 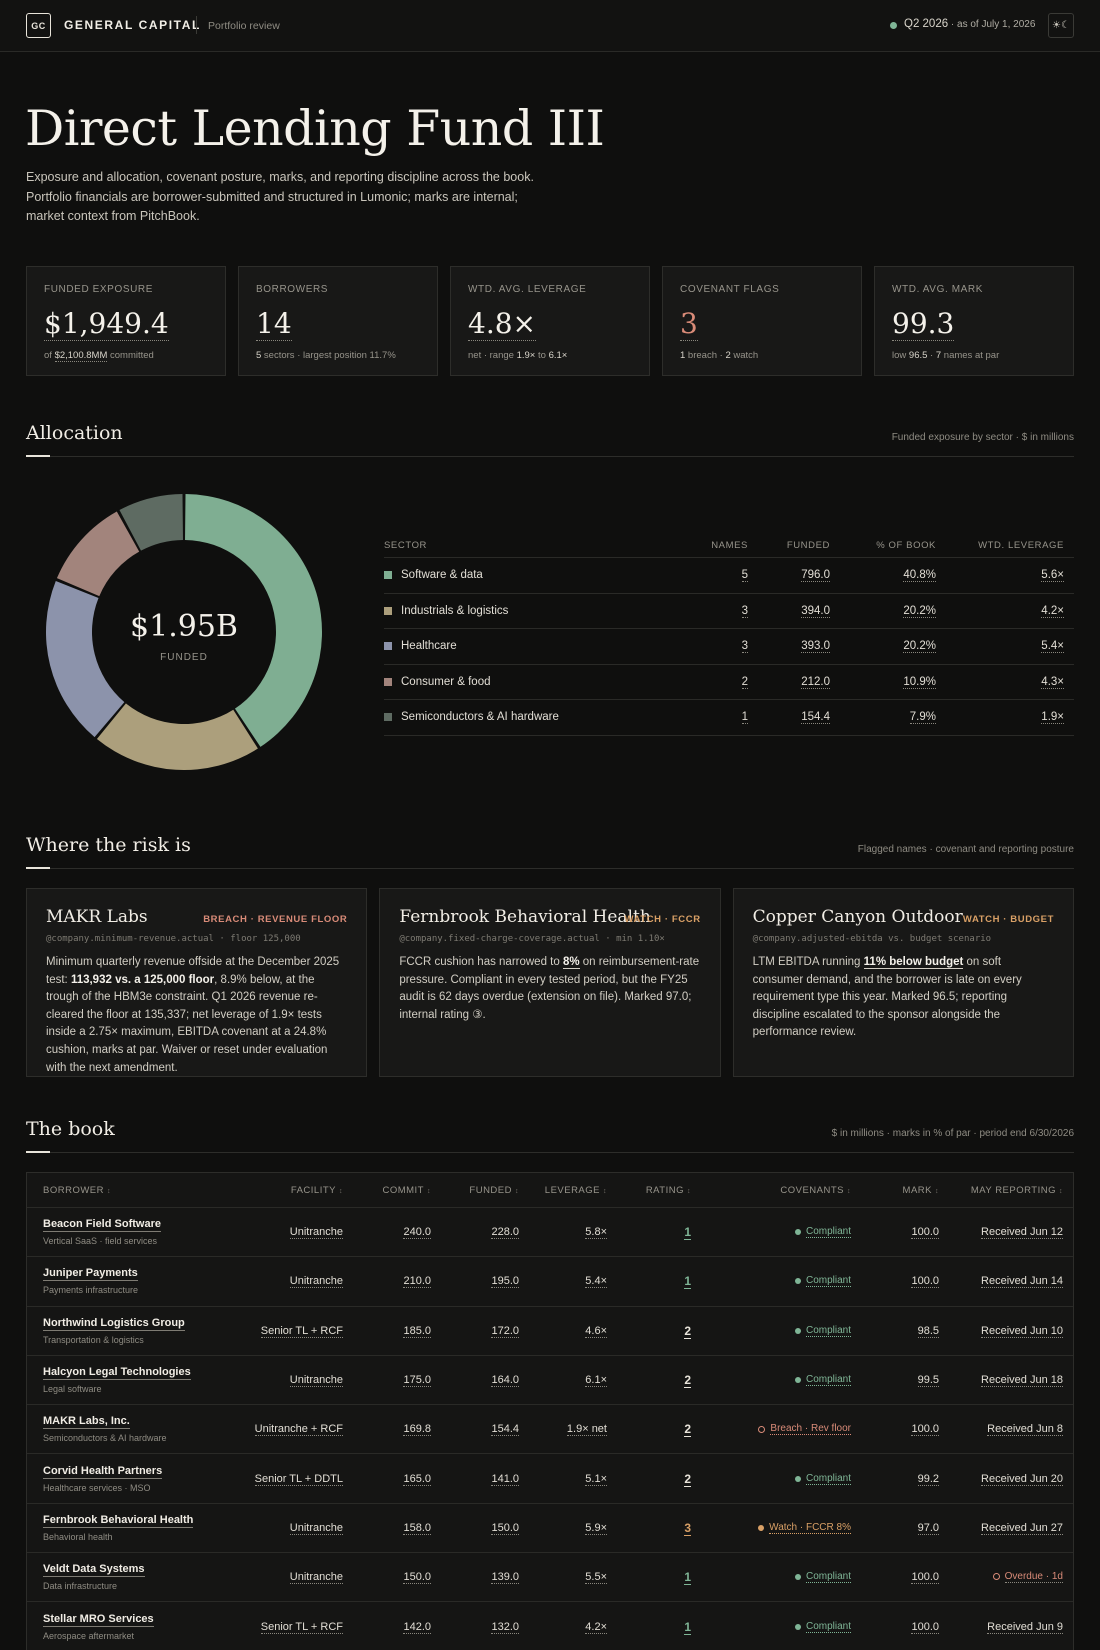 I want to click on sector-lev: 5.6×, so click(x=1005, y=576).